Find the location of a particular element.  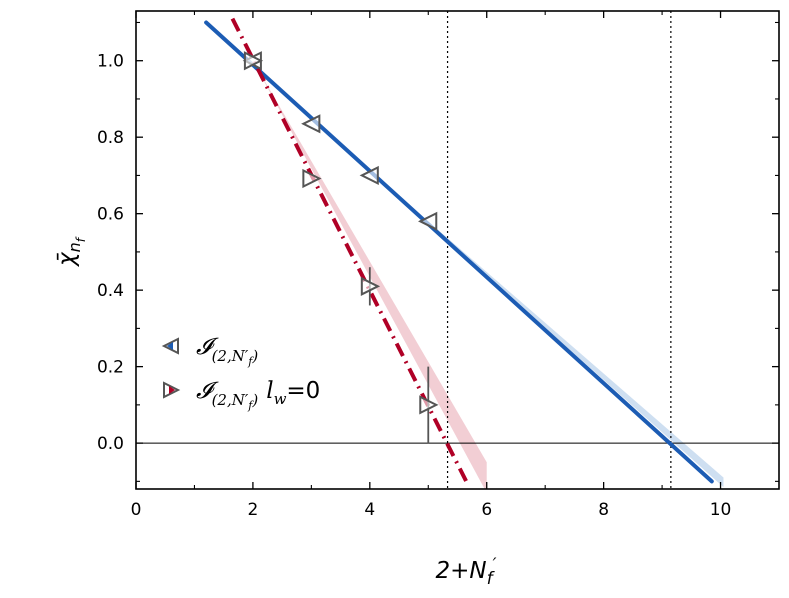

y-tick-label: 0.6 is located at coordinates (110, 215).